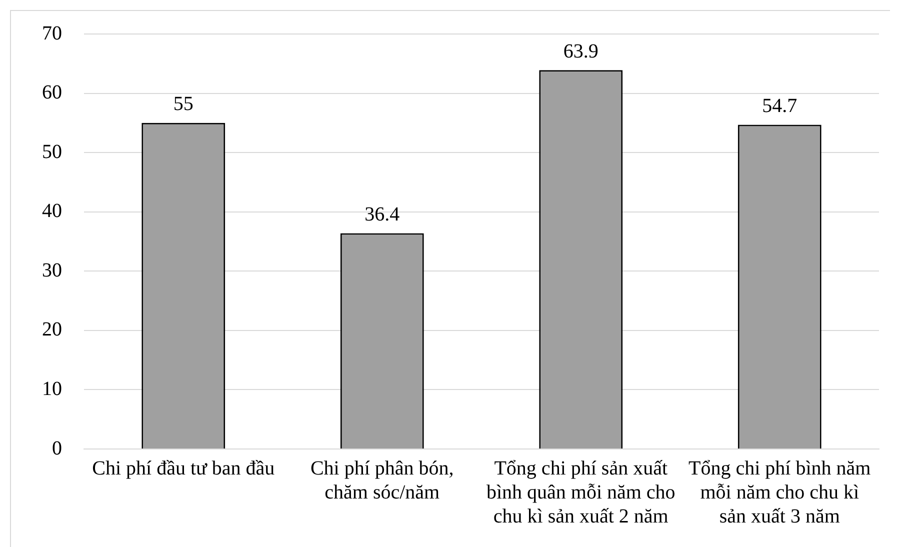 This screenshot has height=547, width=899. What do you see at coordinates (780, 105) in the screenshot?
I see `data-label: 54.7` at bounding box center [780, 105].